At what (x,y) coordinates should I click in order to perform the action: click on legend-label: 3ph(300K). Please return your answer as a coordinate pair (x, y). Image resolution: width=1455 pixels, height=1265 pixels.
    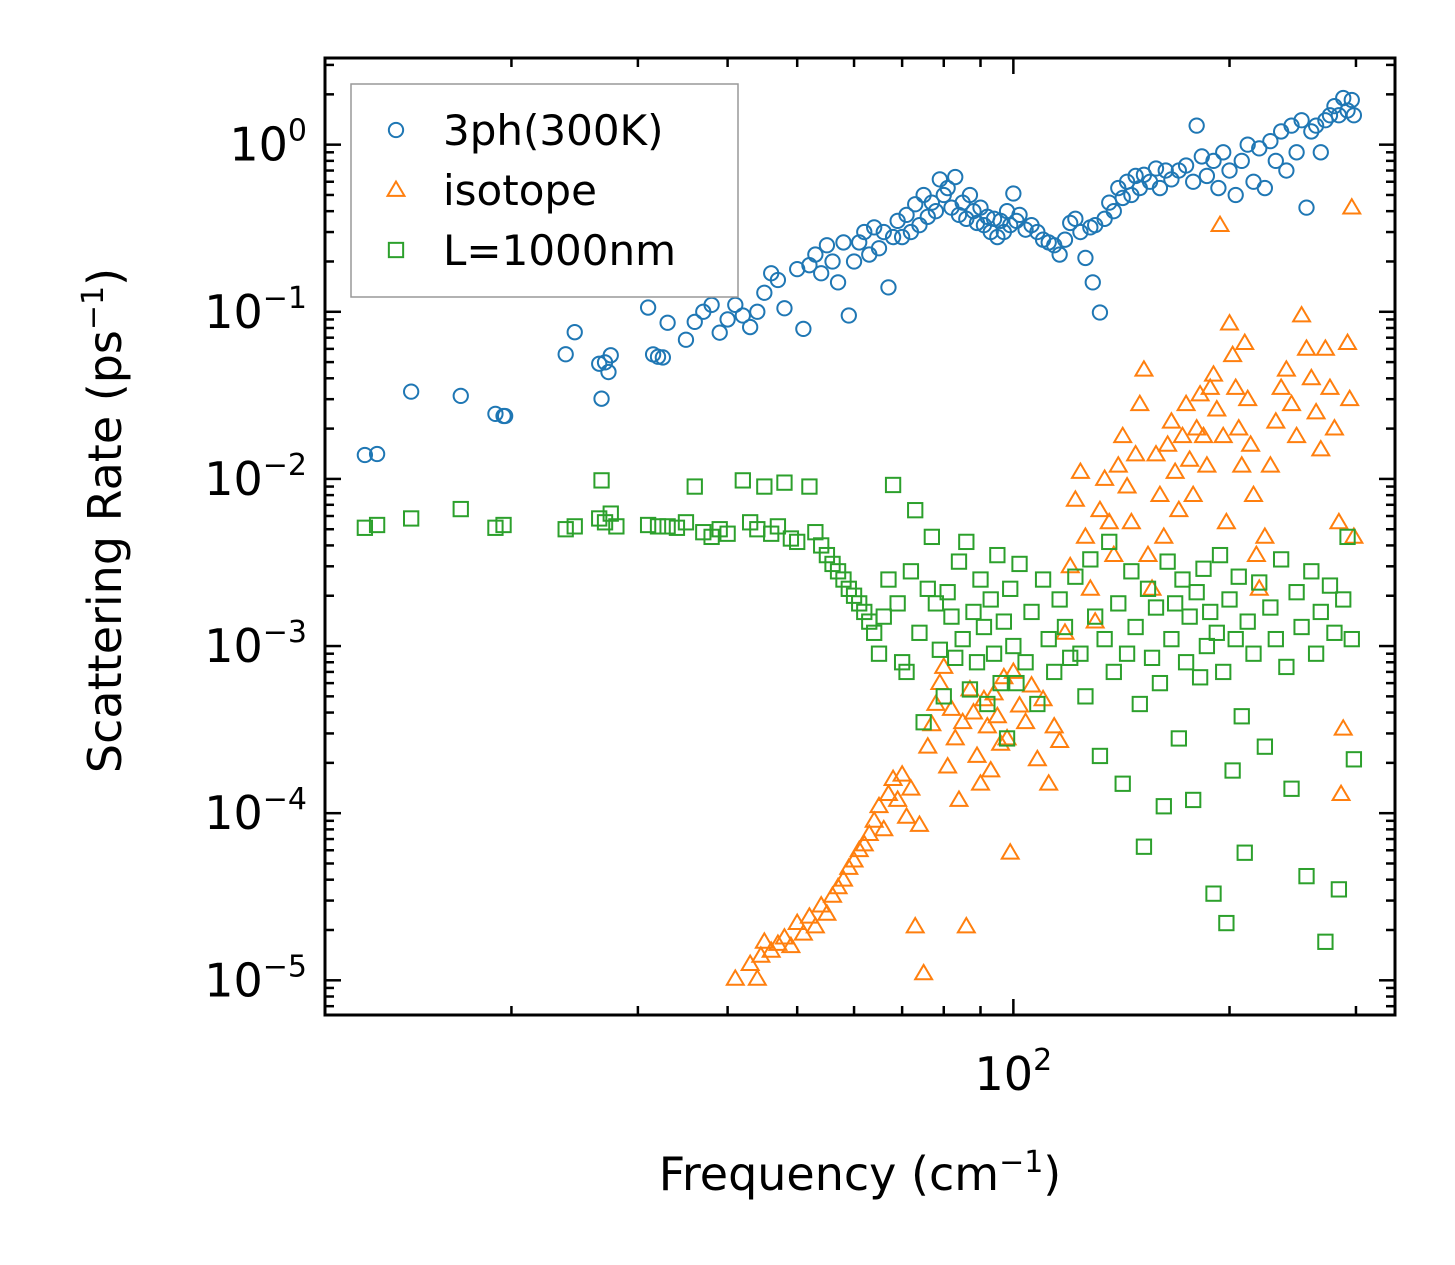
    Looking at the image, I should click on (553, 130).